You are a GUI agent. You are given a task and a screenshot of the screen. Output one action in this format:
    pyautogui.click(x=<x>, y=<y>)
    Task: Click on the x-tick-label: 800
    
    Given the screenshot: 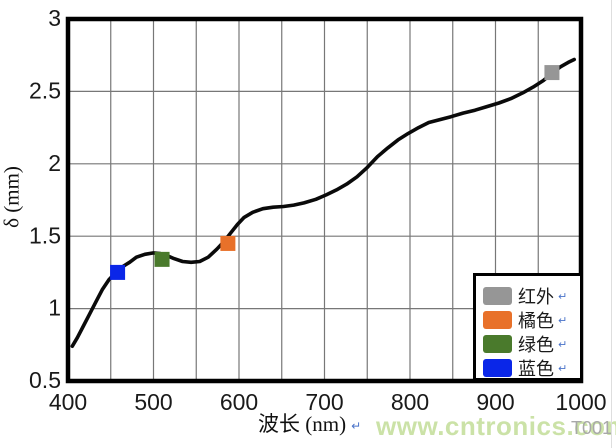 What is the action you would take?
    pyautogui.click(x=410, y=402)
    